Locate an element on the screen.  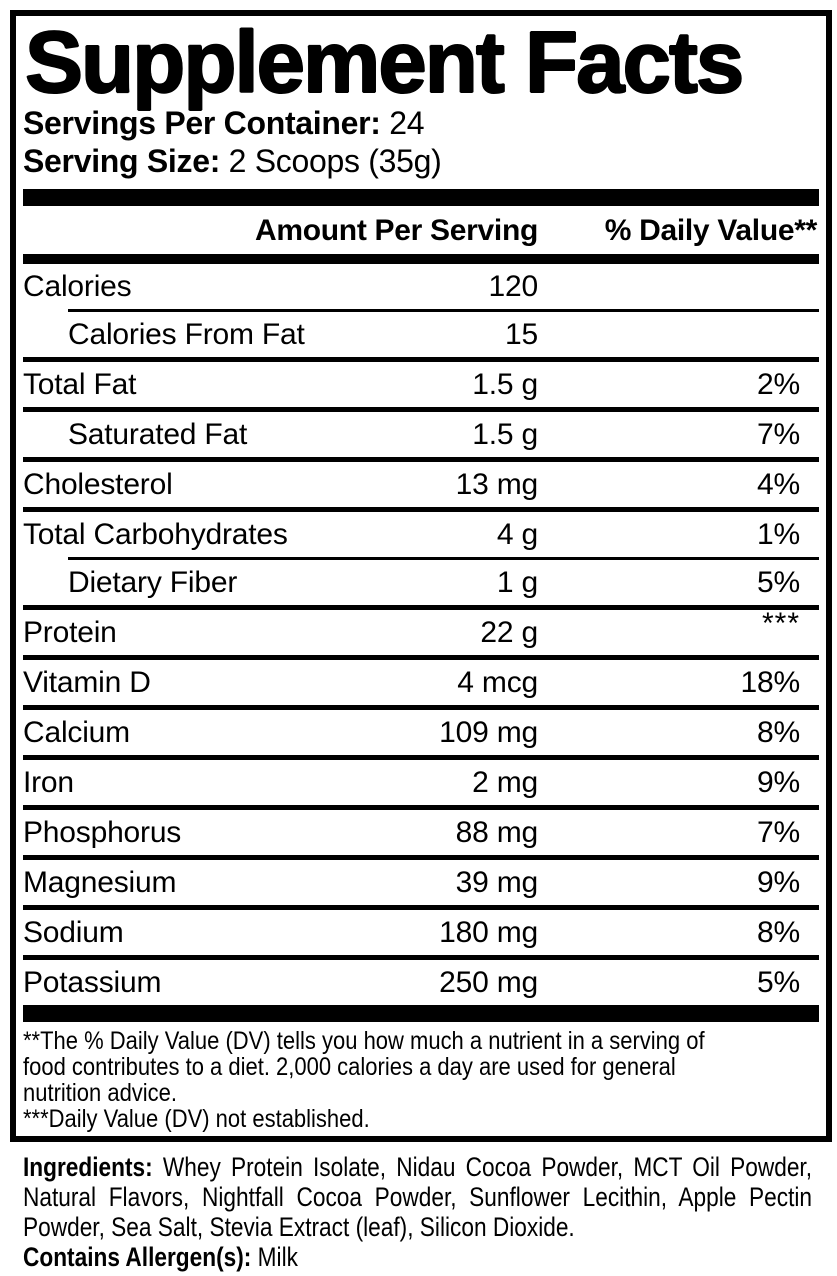
nutrient-row: Calcium 109 mg 8% is located at coordinates (421, 732).